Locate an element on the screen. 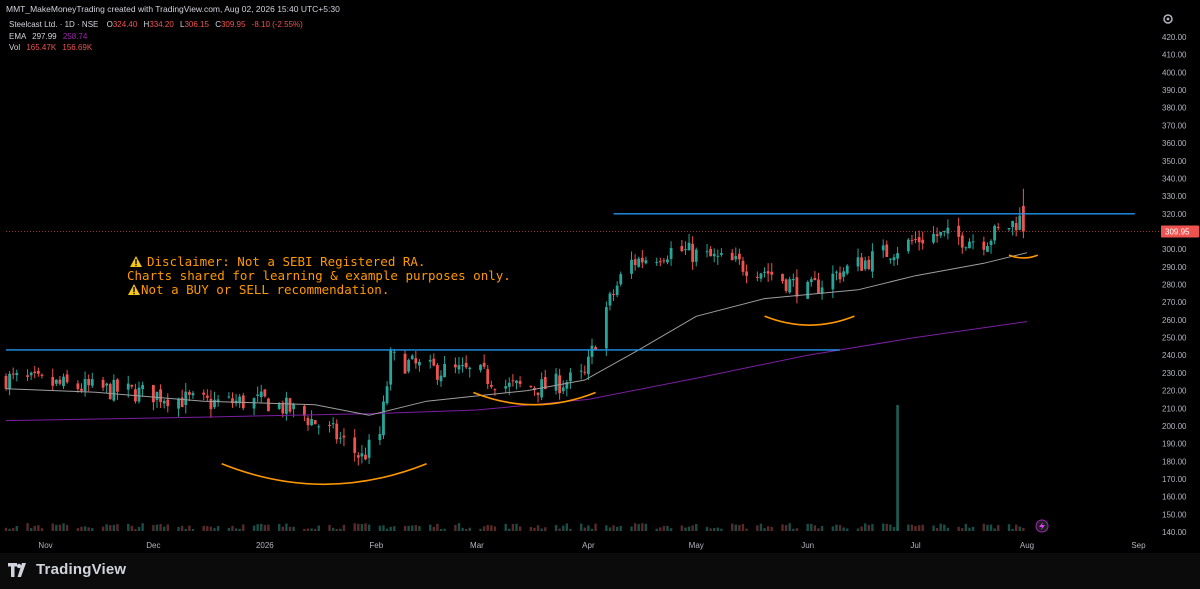 Image resolution: width=1200 pixels, height=589 pixels. time-axis: Nov Dec 2026 Feb Mar Apr May Jun Jul Aug Sep is located at coordinates (580, 546).